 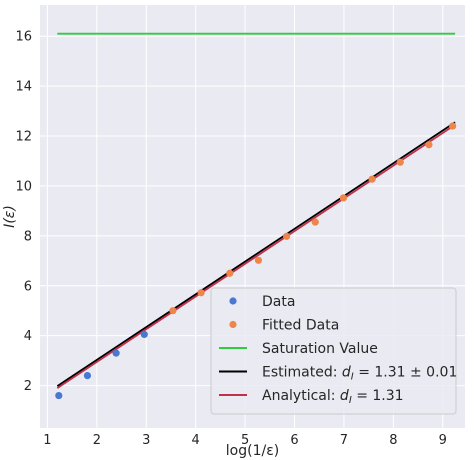 What do you see at coordinates (320, 349) in the screenshot?
I see `legend-label-2: Saturation Value` at bounding box center [320, 349].